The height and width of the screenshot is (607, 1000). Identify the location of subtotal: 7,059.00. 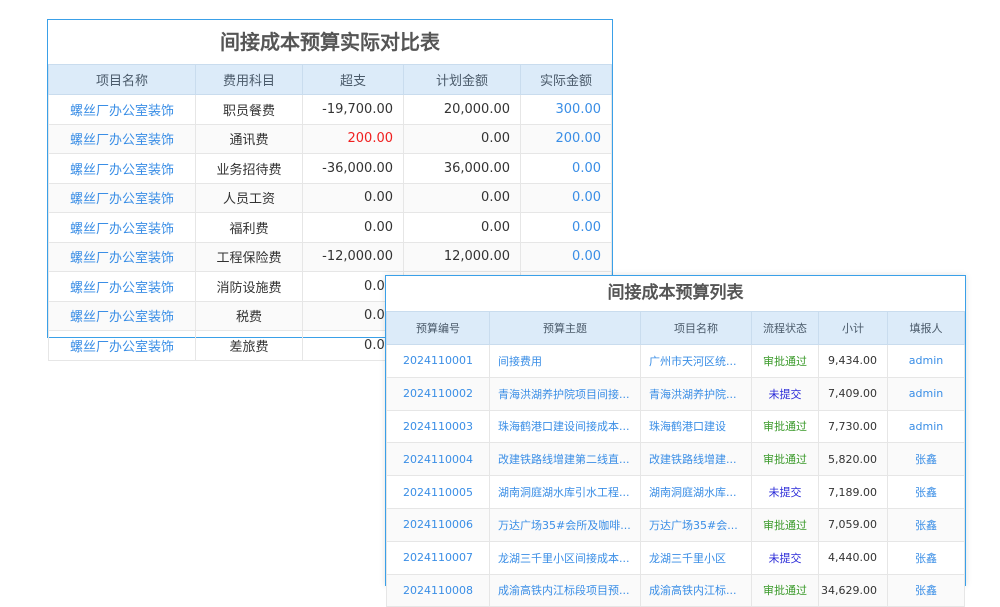
(853, 524).